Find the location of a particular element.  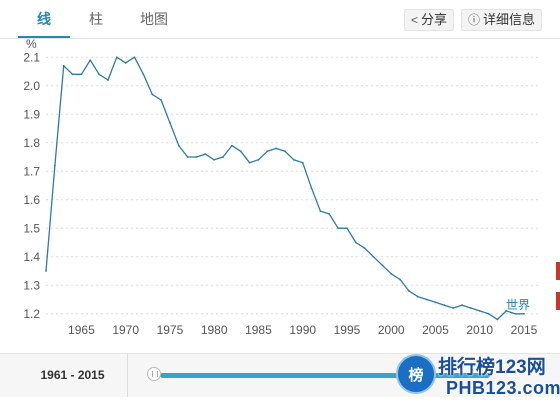

data-point-1995 is located at coordinates (347, 228).